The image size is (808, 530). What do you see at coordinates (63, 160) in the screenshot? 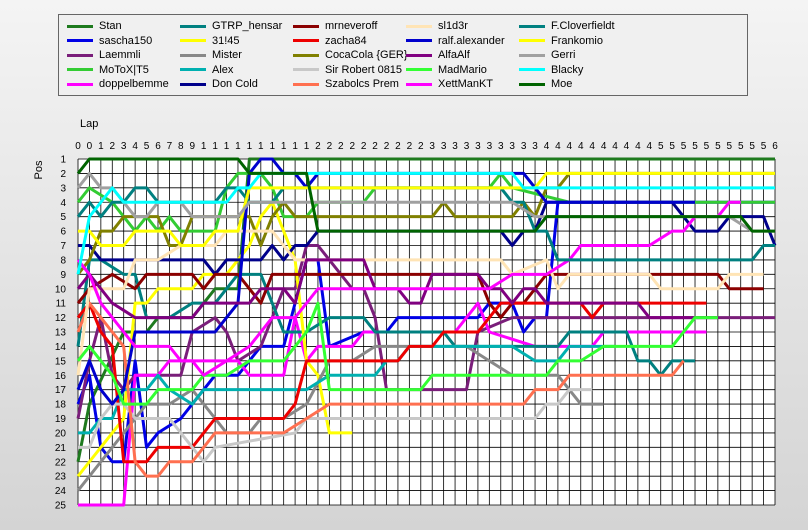
I see `y-tick-label: 1` at bounding box center [63, 160].